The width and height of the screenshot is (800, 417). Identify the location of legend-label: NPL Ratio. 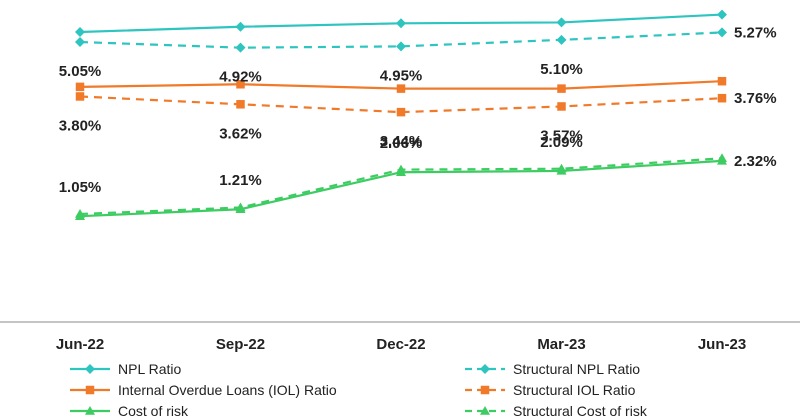
(150, 369).